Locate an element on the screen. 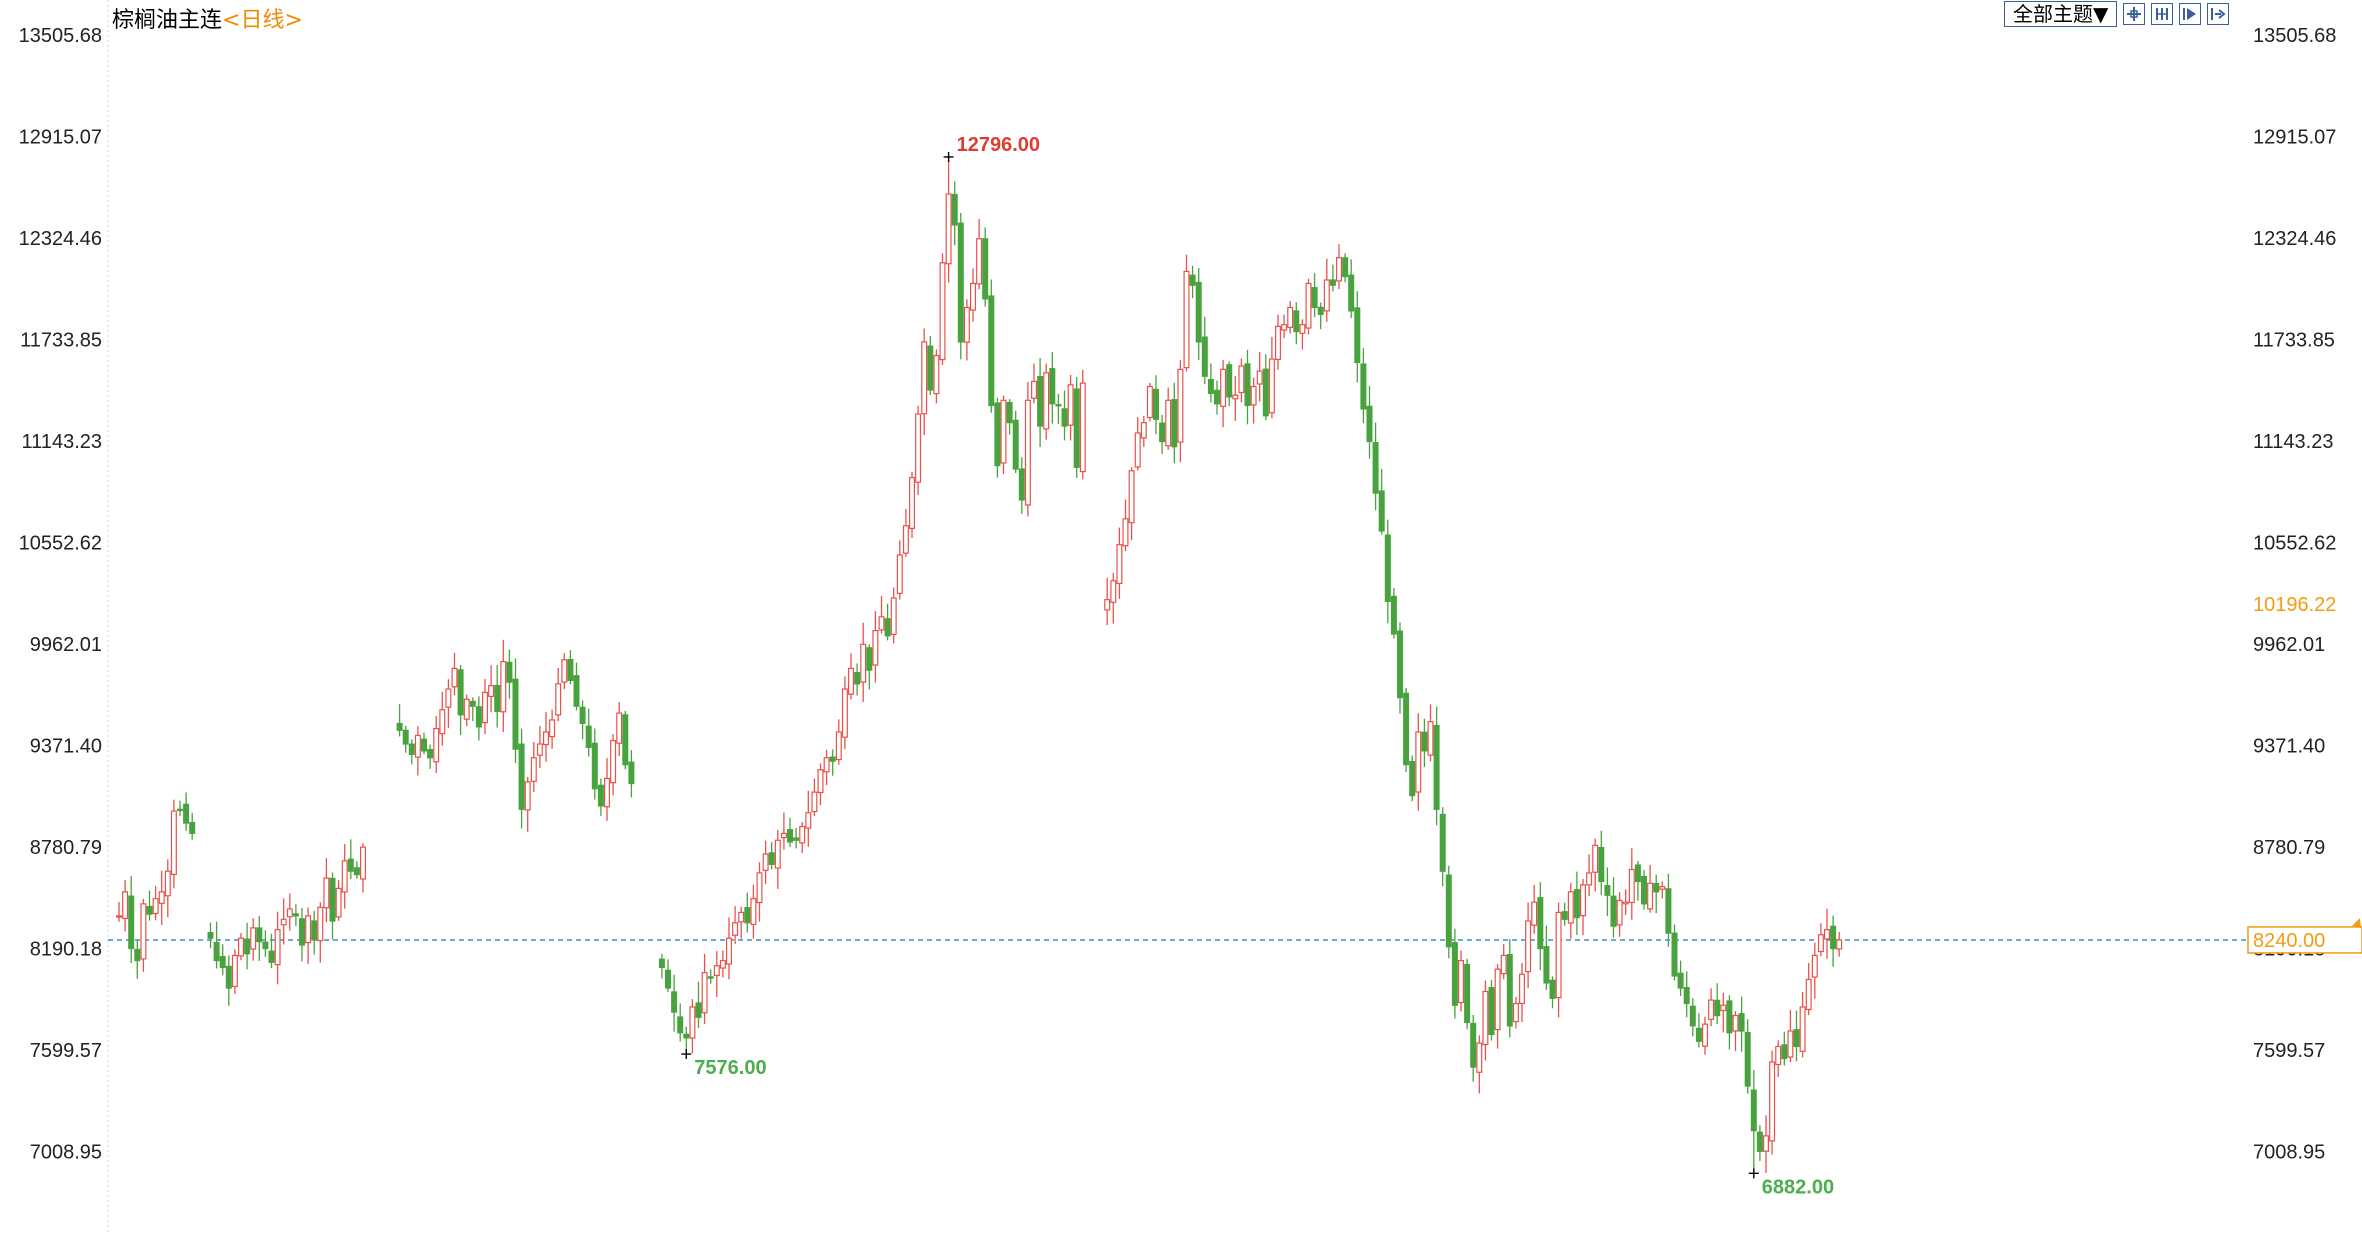  period-next-arrow: > is located at coordinates (293, 20).